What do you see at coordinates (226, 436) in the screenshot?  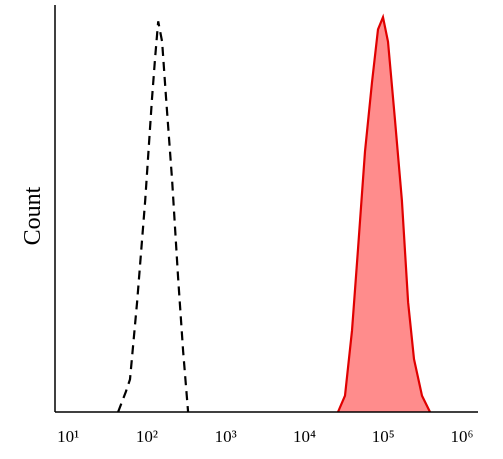 I see `x-tick-label: 10³` at bounding box center [226, 436].